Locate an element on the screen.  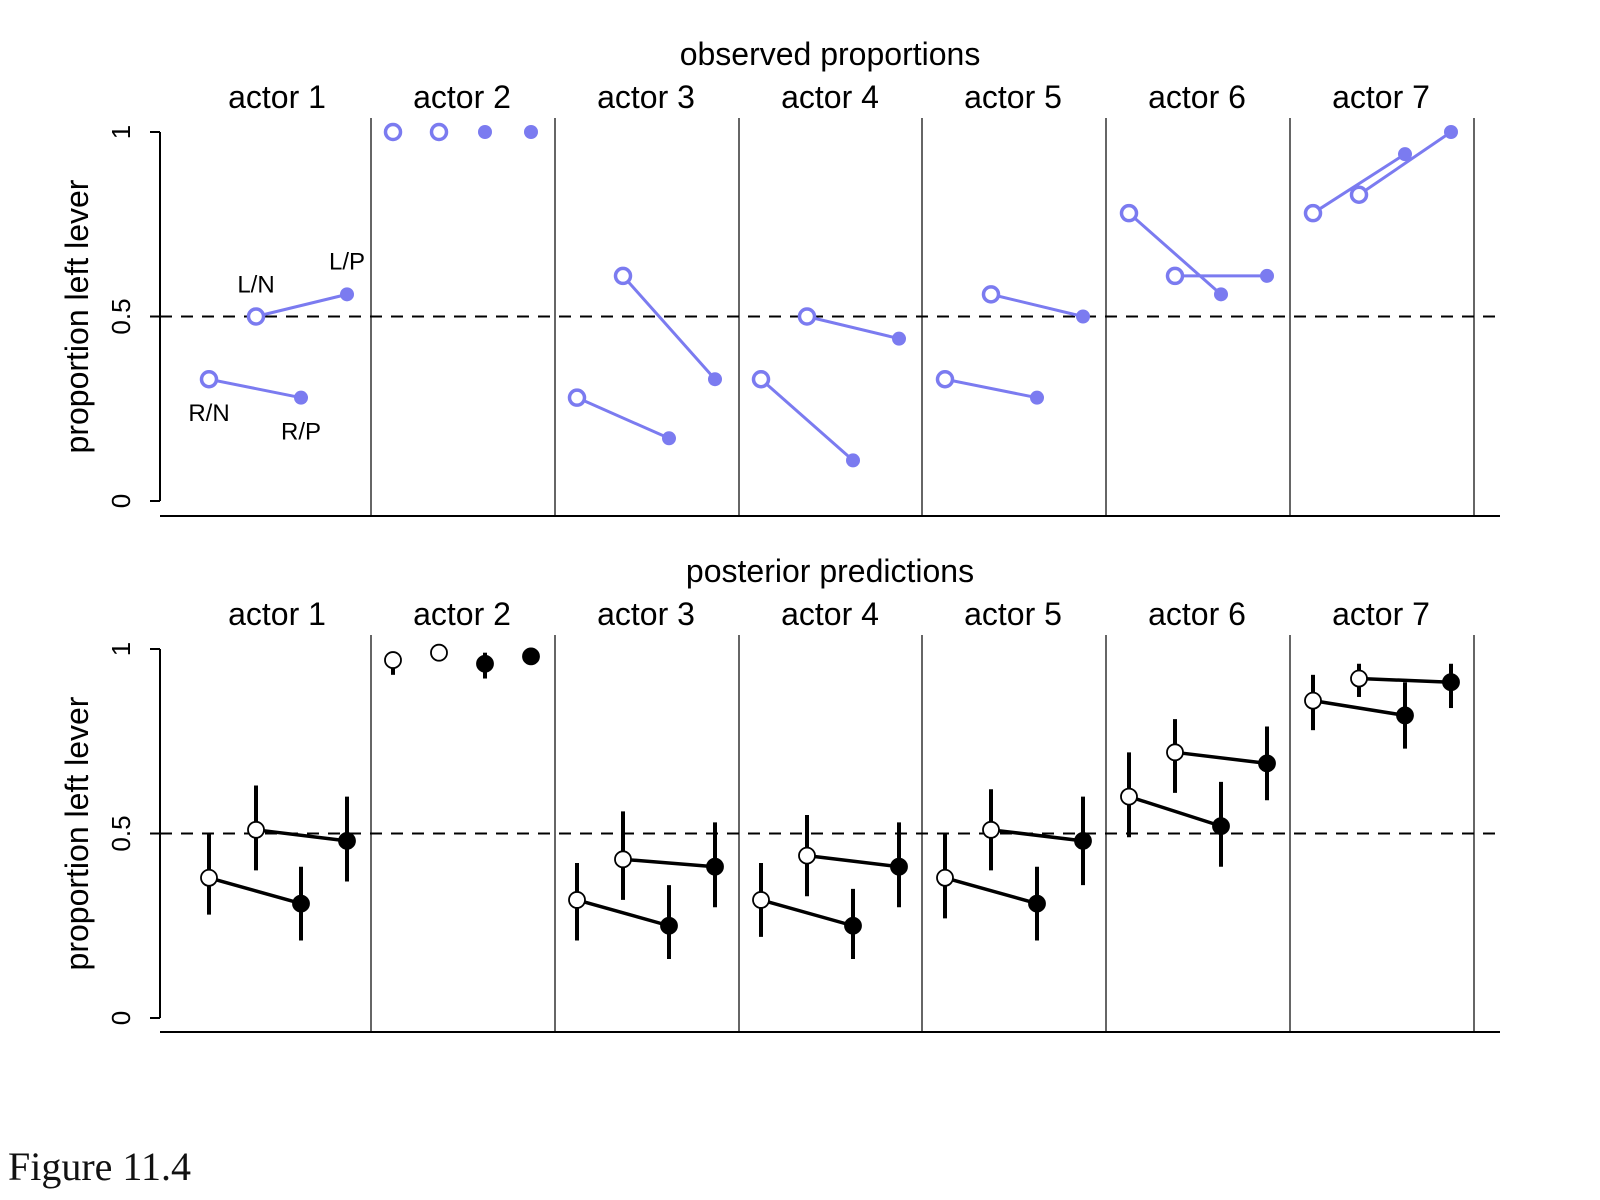
y-tick-label: 0 is located at coordinates (121, 1018).